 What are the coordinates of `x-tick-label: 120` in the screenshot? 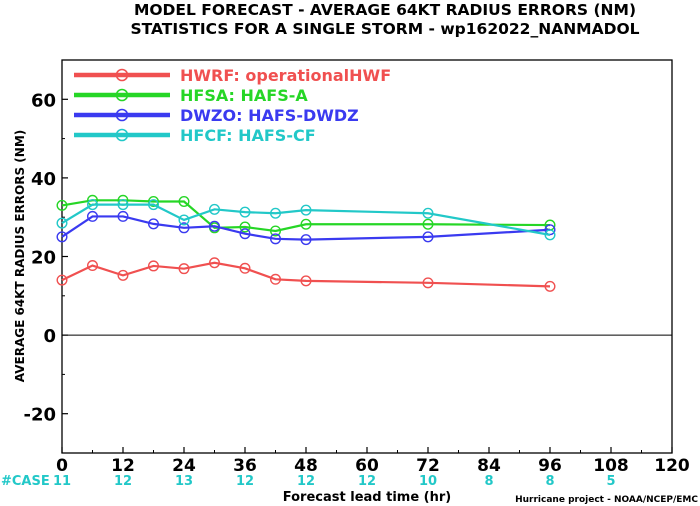 It's located at (672, 466).